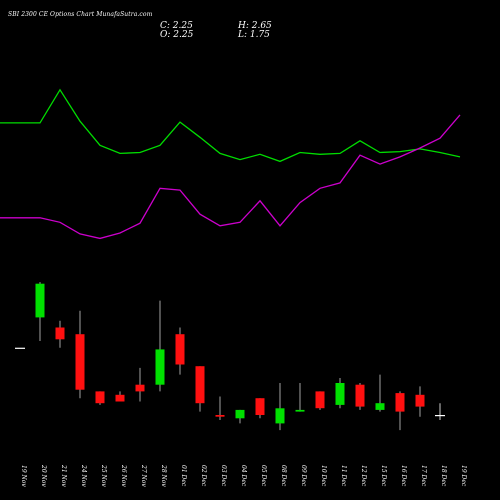 The width and height of the screenshot is (500, 500). I want to click on x-tick-label: 01 Dec, so click(183, 476).